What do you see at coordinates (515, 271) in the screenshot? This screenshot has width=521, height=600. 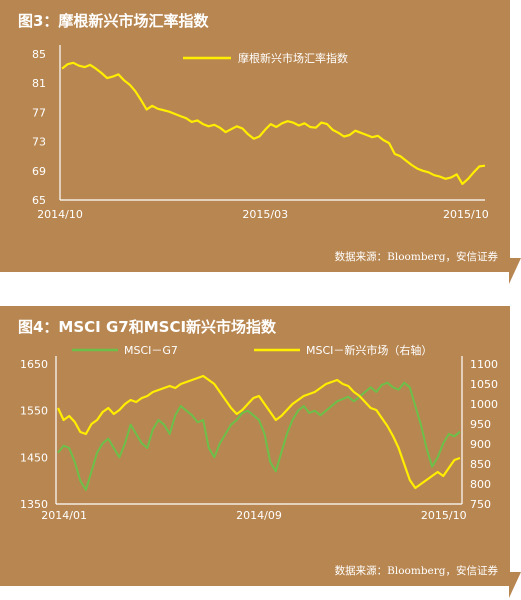 I see `panel-1-corner-tab` at bounding box center [515, 271].